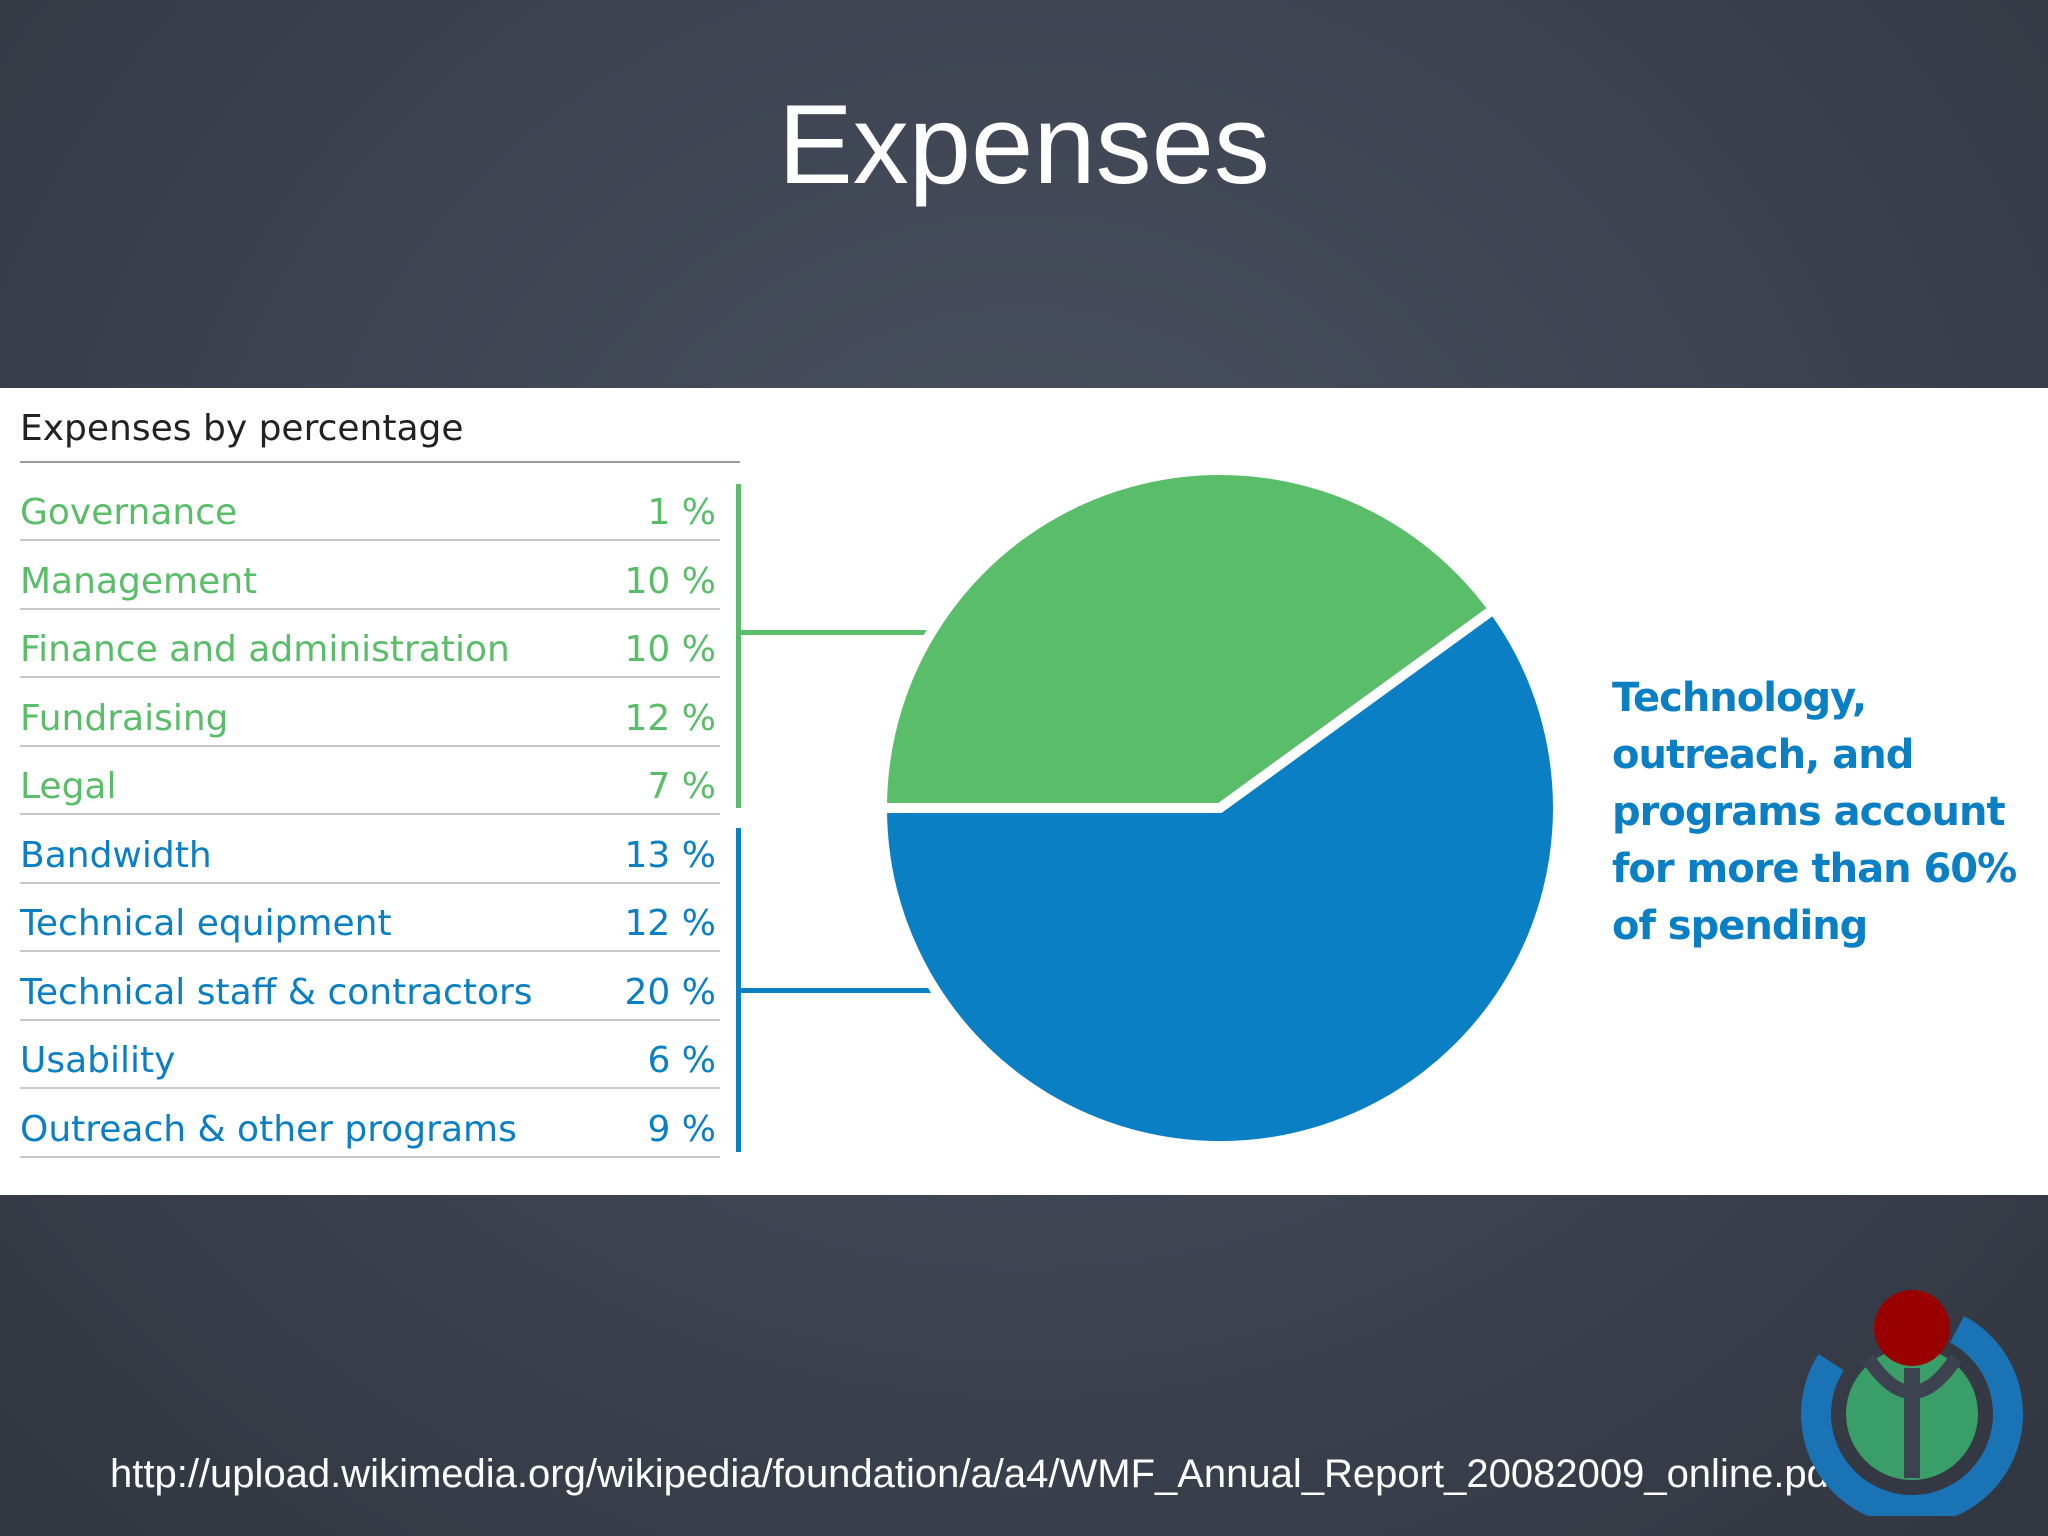 This screenshot has height=1536, width=2048. I want to click on row-percent: 6 %, so click(681, 1060).